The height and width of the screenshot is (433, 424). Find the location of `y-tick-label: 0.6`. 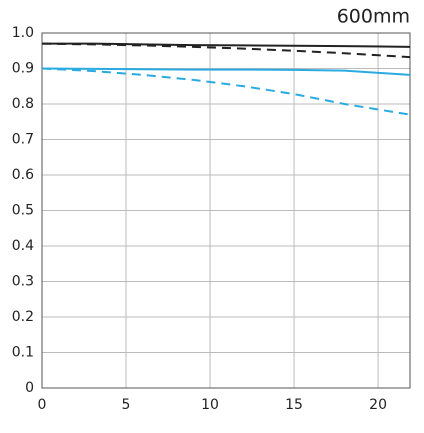

y-tick-label: 0.6 is located at coordinates (23, 175).